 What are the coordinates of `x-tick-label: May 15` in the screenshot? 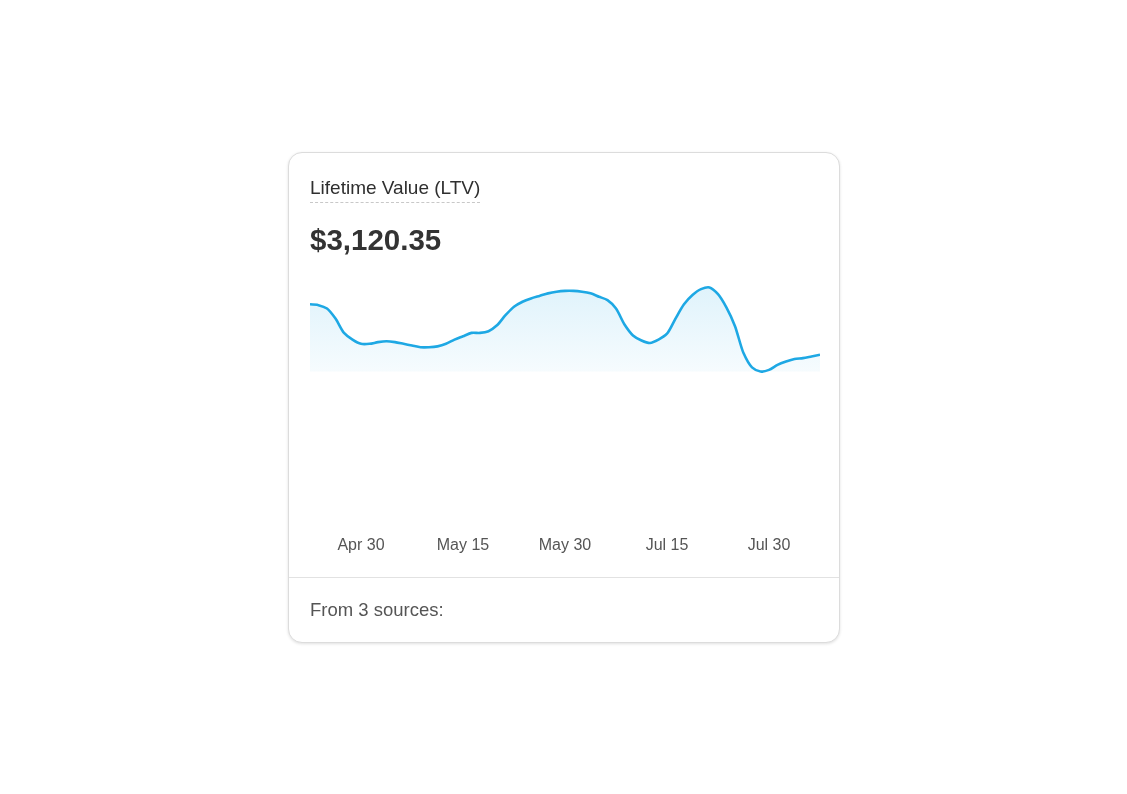 It's located at (463, 544).